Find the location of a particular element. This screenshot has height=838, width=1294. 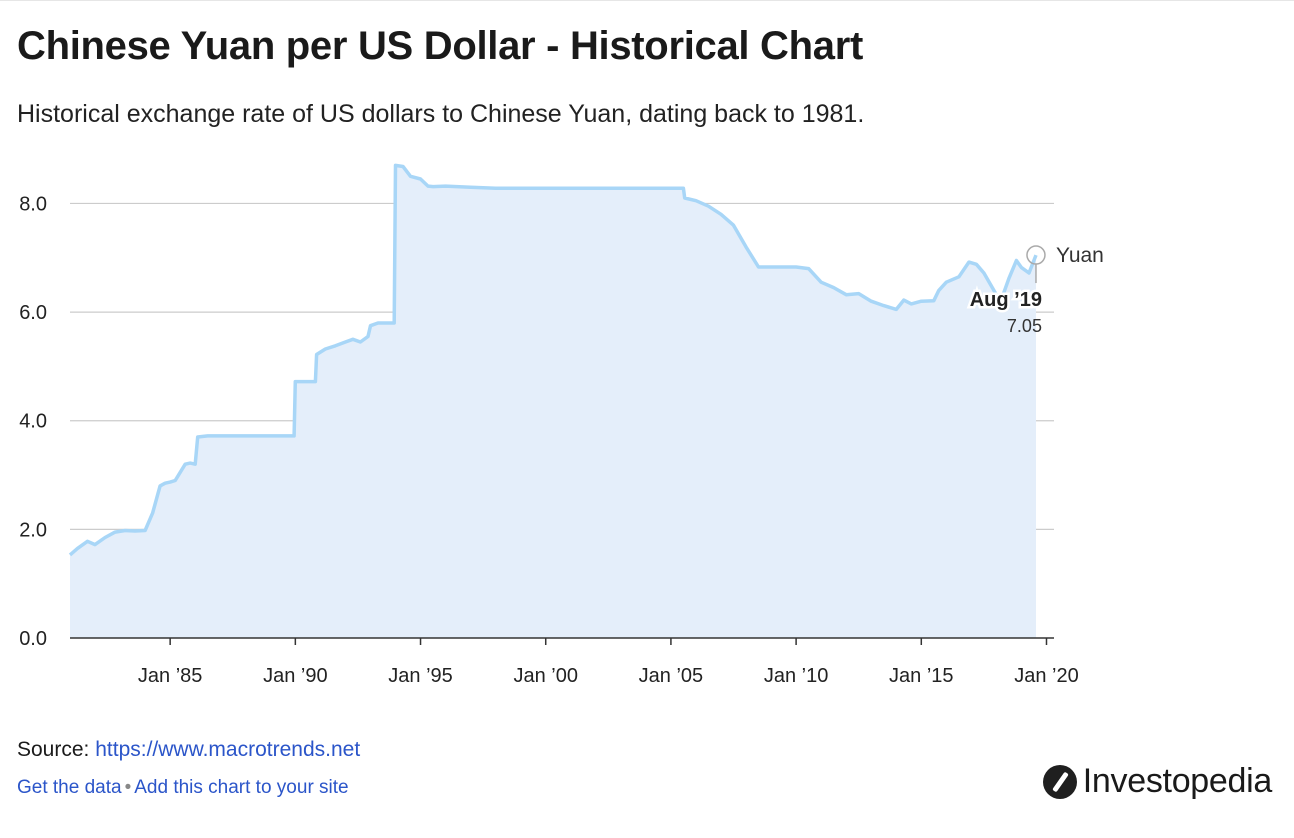

investopedia-logo-icon is located at coordinates (1059, 781).